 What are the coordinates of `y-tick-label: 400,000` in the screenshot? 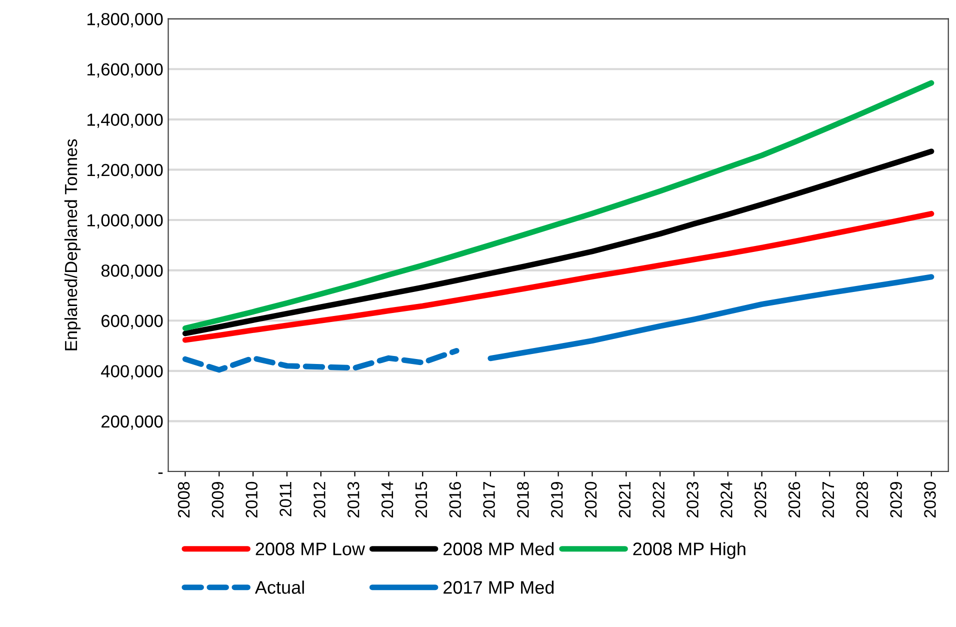 It's located at (132, 372).